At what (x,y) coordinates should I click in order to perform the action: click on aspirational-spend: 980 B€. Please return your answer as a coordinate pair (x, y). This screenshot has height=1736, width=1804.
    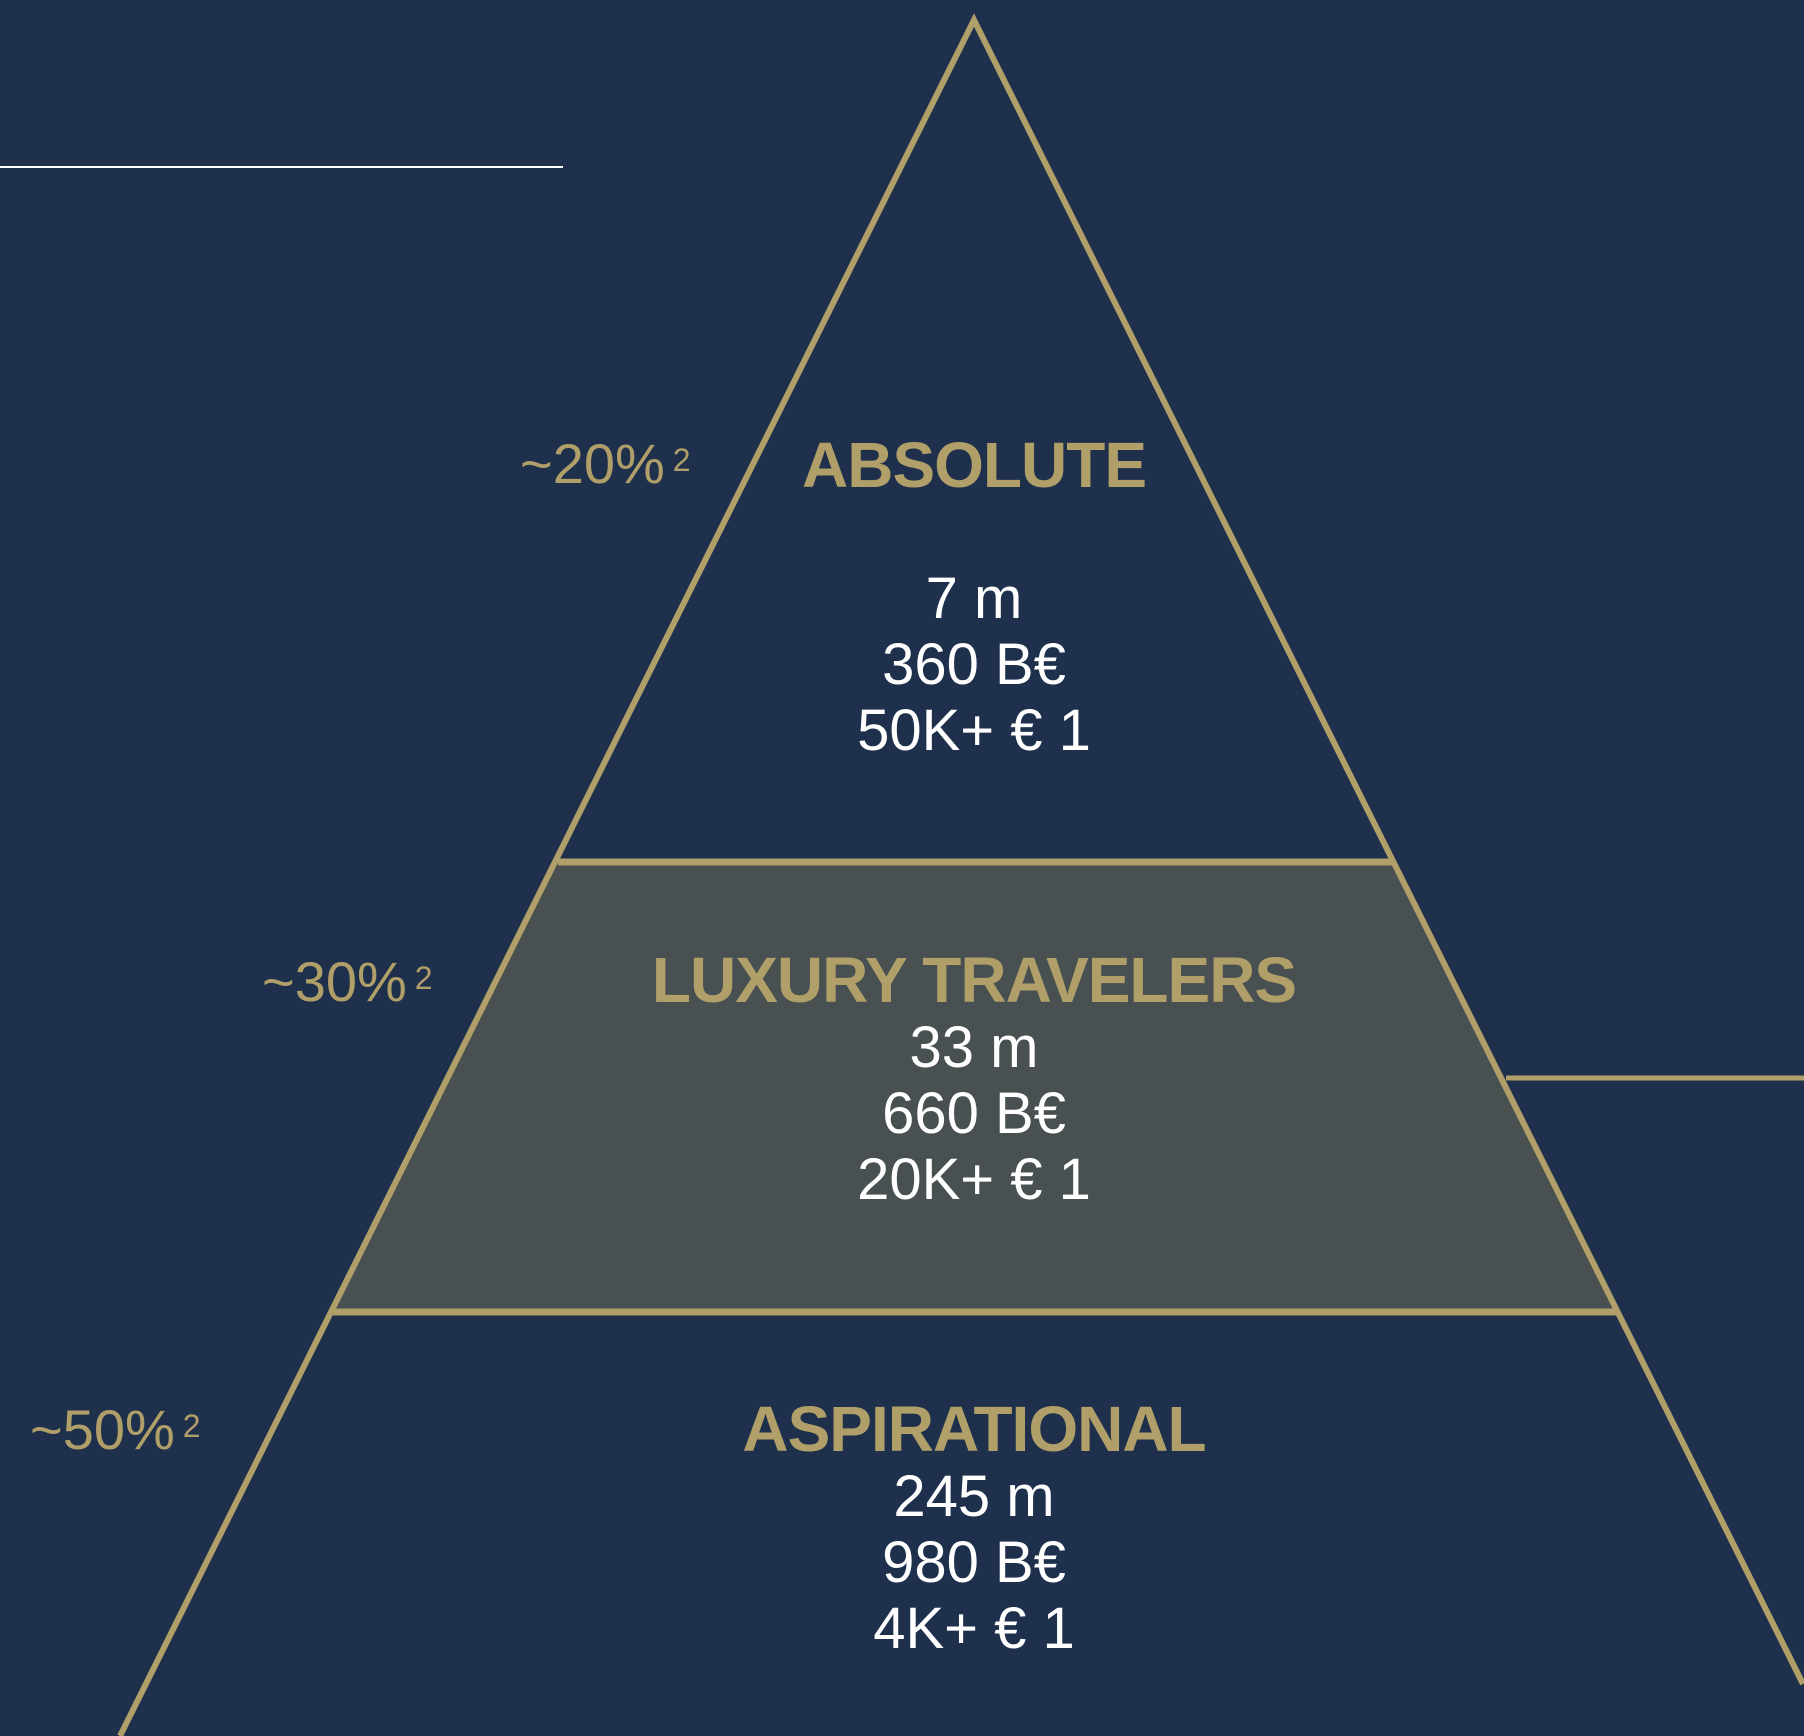
    Looking at the image, I should click on (974, 1562).